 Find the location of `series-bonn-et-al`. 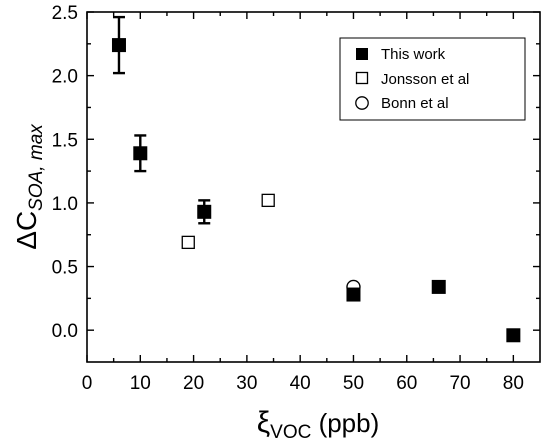

series-bonn-et-al is located at coordinates (353, 287).